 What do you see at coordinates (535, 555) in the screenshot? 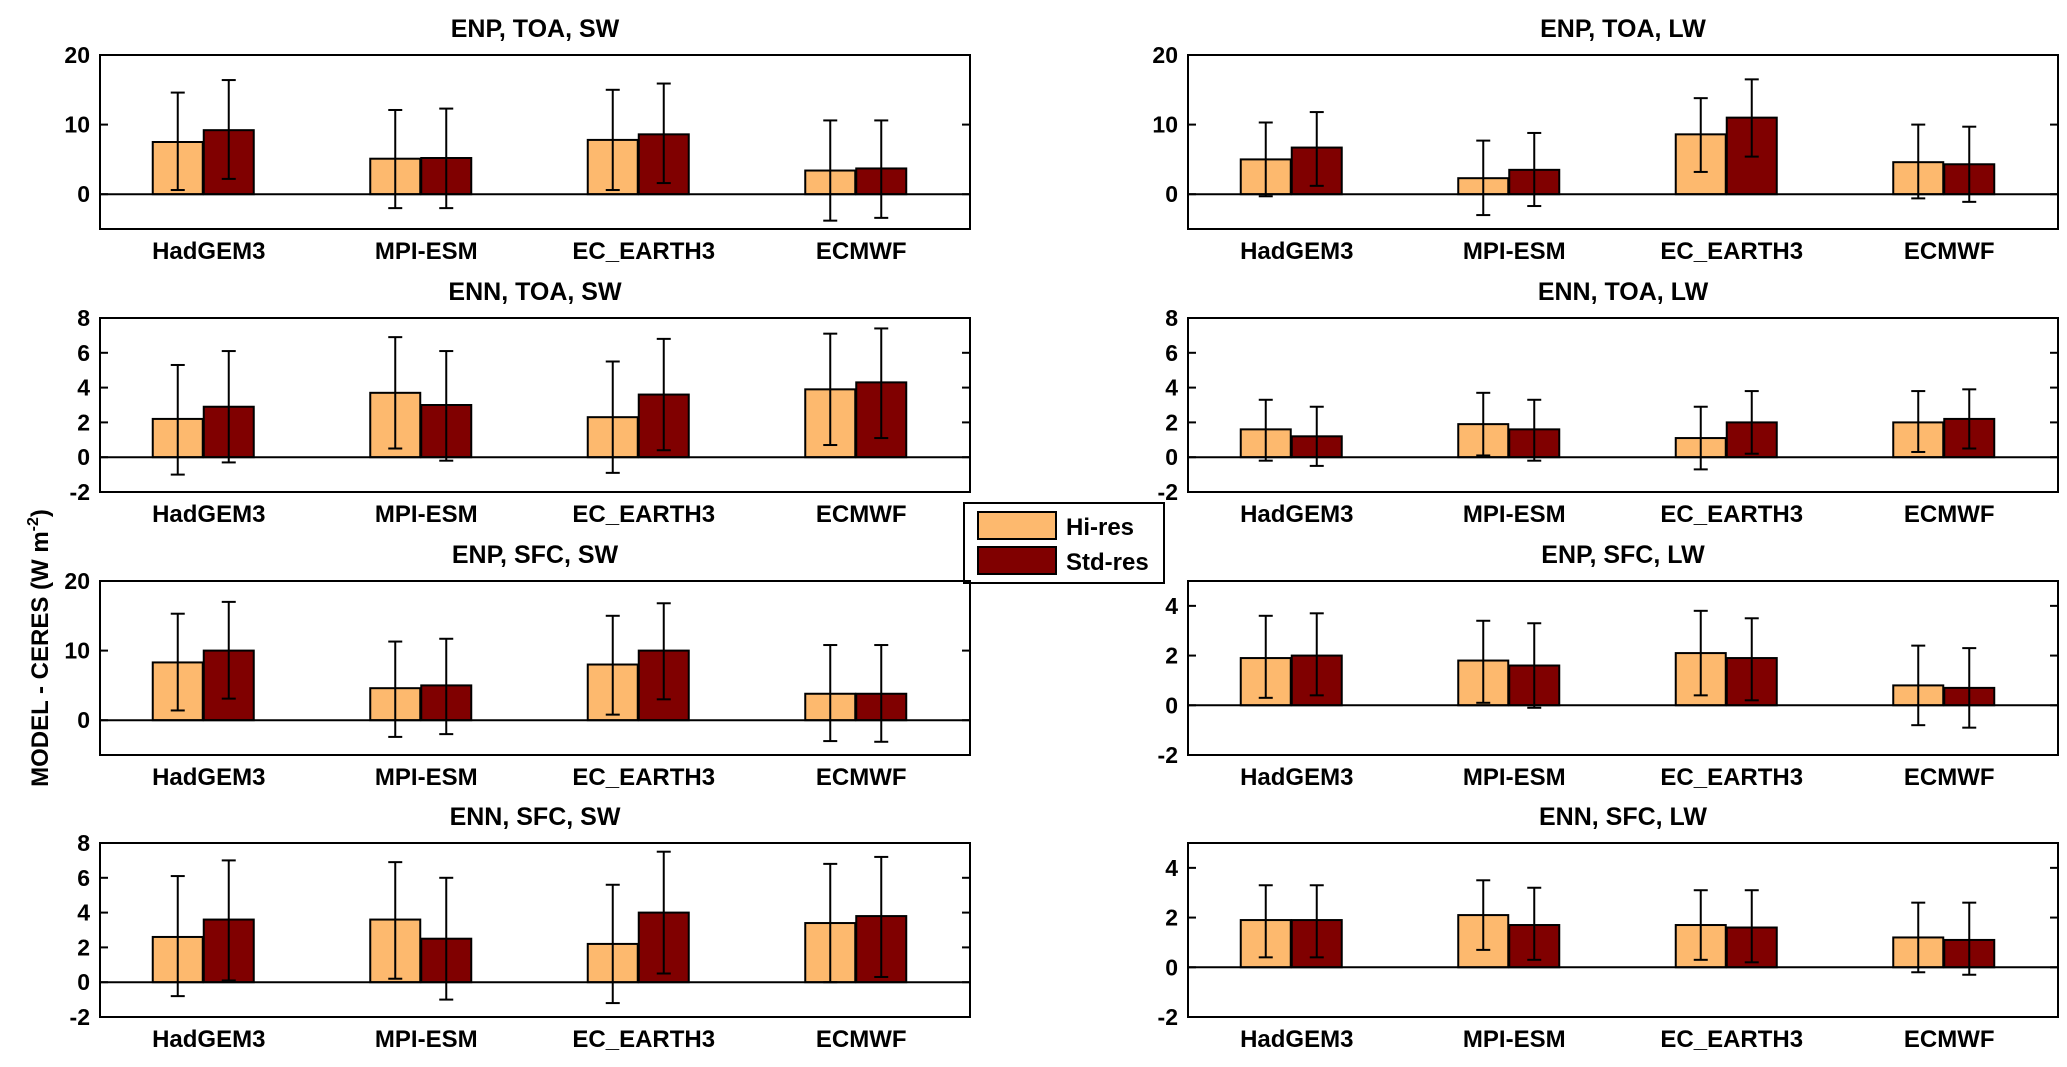
I see `panel-title: ENP, SFC, SW` at bounding box center [535, 555].